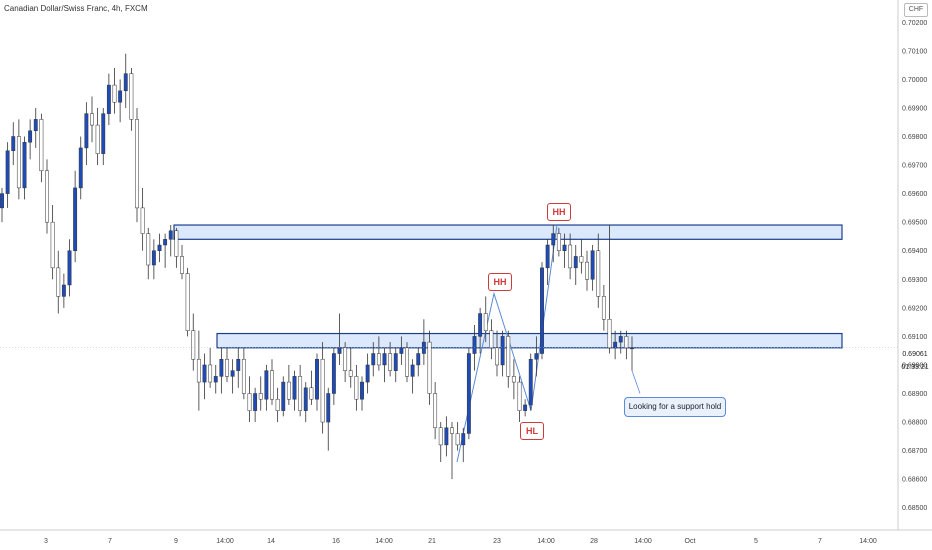 Image resolution: width=932 pixels, height=550 pixels. Describe the element at coordinates (636, 382) in the screenshot. I see `note-pointer` at that location.